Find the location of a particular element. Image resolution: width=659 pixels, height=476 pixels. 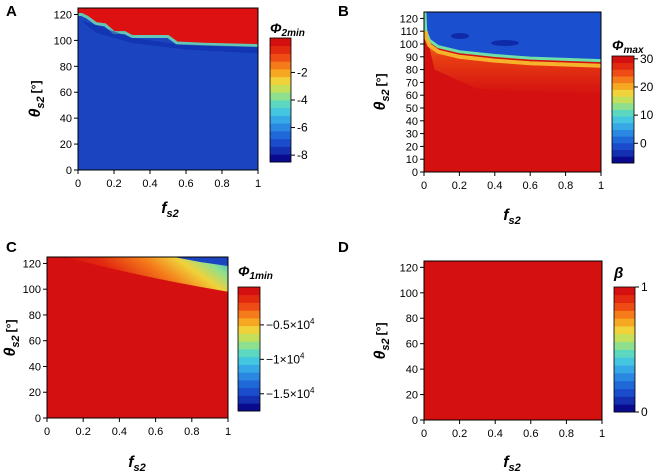

y-tick-label: 30 is located at coordinates (412, 135).